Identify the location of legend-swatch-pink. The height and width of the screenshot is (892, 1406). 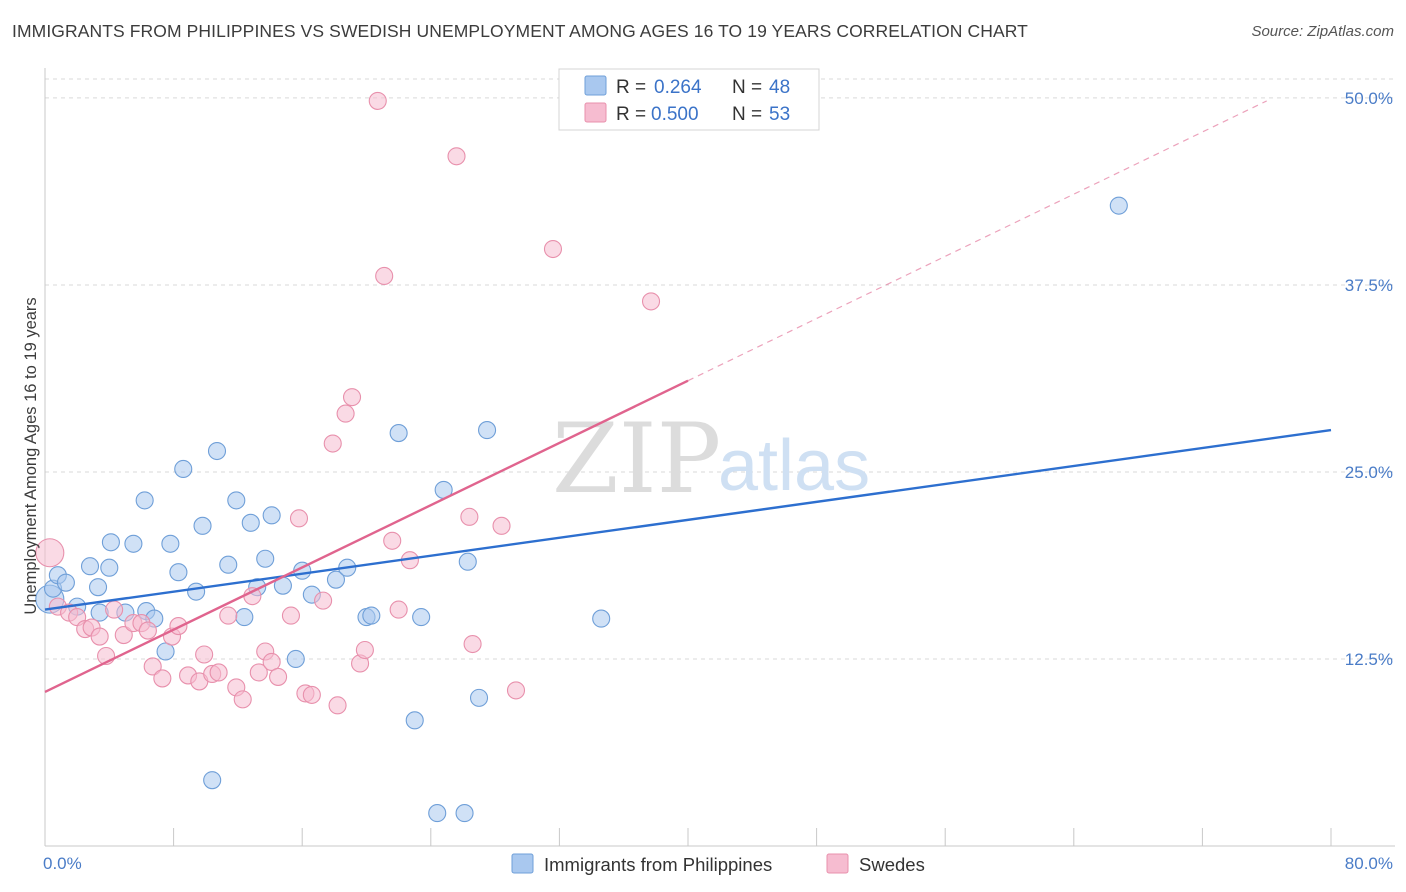
(595, 112).